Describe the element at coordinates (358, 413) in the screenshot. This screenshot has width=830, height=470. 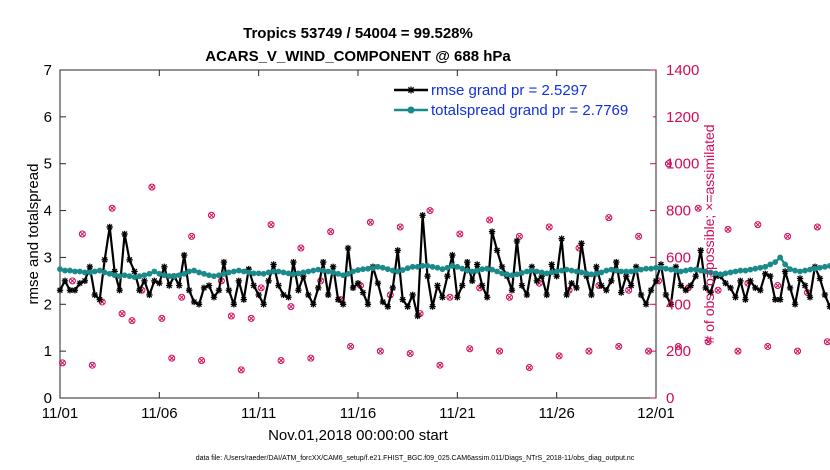
I see `x-tick-label: 11/16` at that location.